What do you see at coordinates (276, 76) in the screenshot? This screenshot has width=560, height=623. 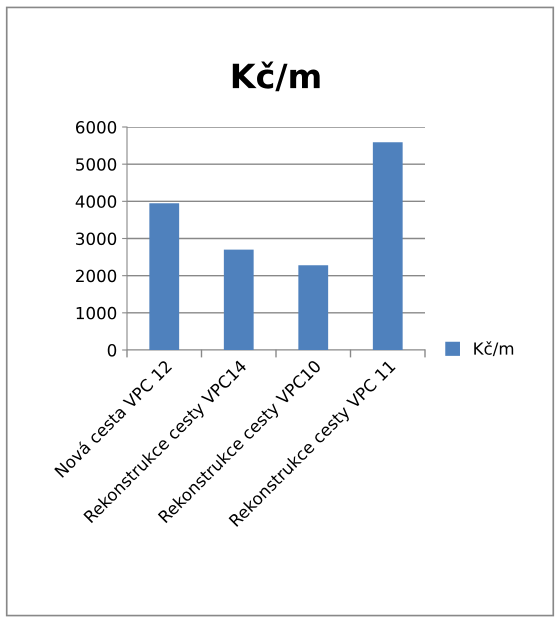 I see `chart-title: Kč/m` at bounding box center [276, 76].